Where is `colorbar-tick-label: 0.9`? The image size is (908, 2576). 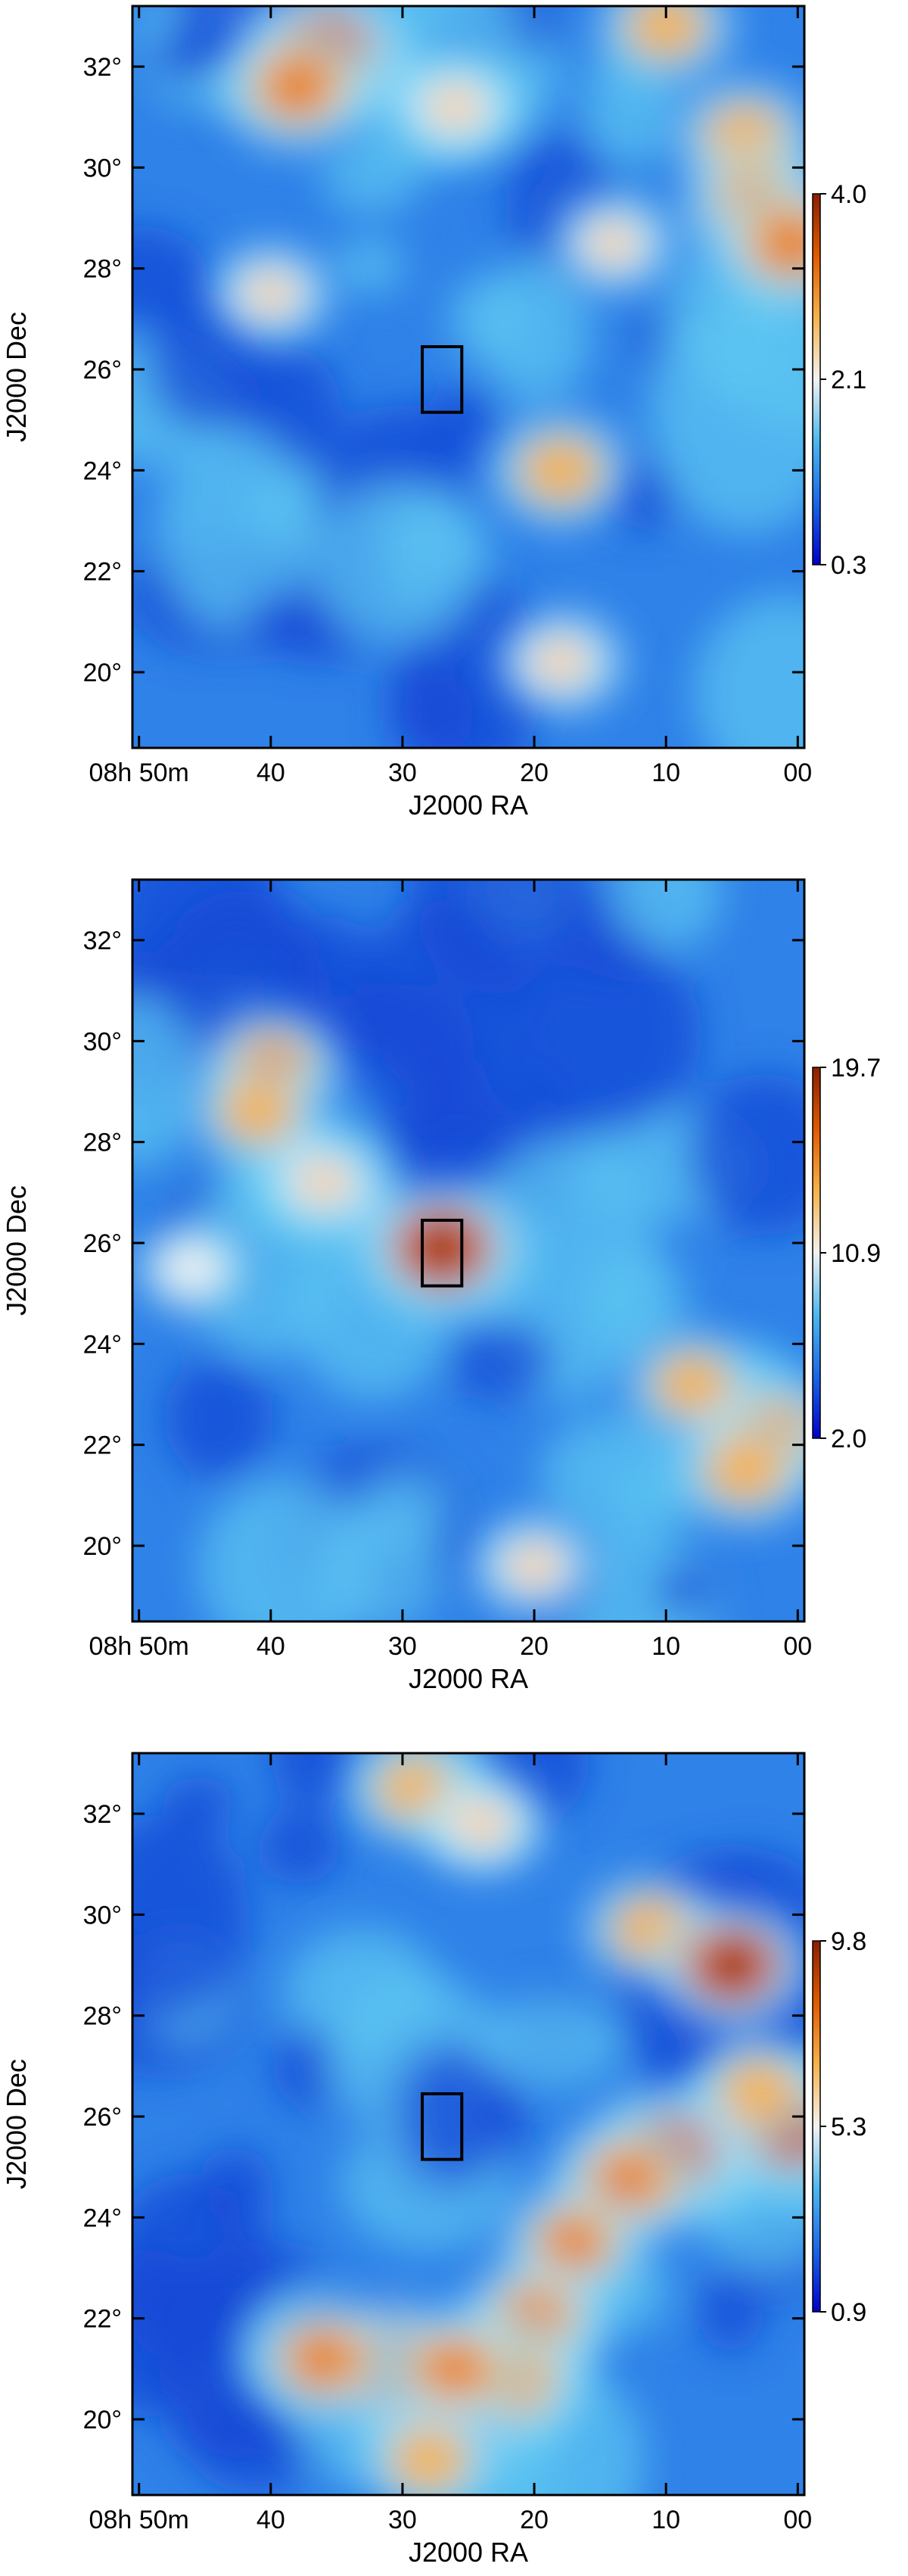 colorbar-tick-label: 0.9 is located at coordinates (849, 2312).